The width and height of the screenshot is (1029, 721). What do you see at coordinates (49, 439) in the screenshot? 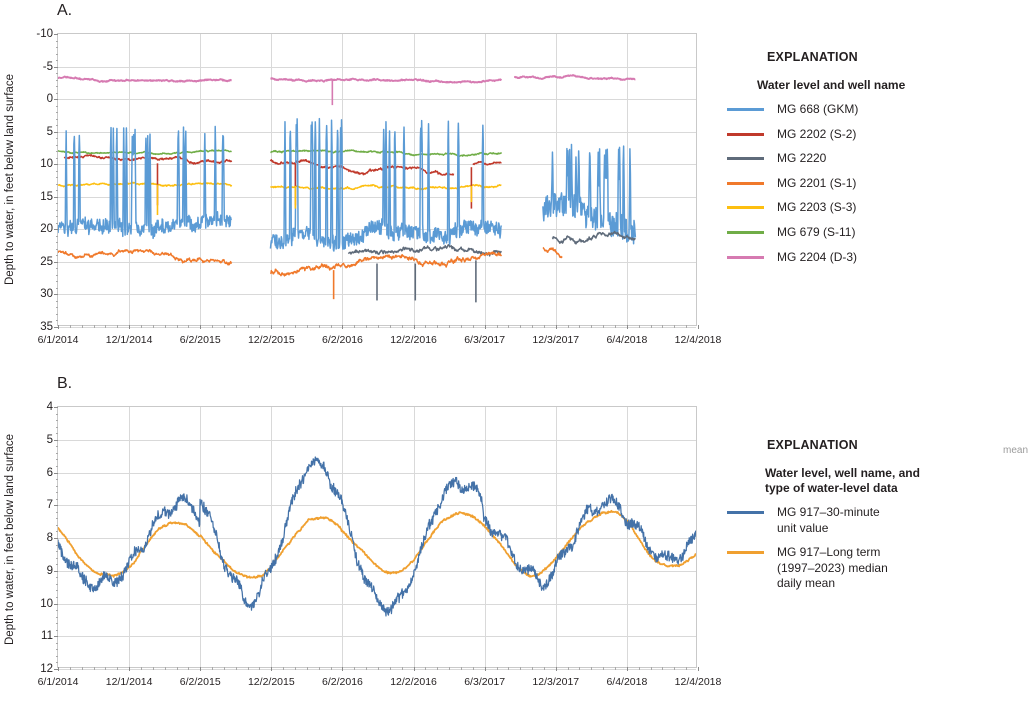
I see `panel-b-y-tick-label: 5` at bounding box center [49, 439].